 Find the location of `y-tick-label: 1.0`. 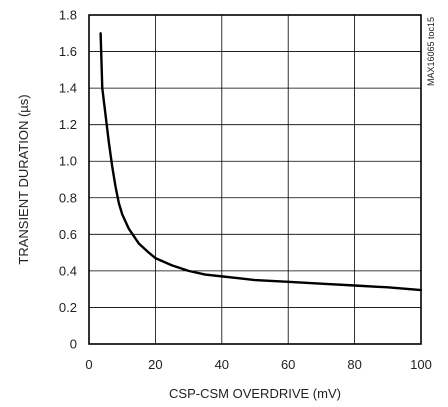

y-tick-label: 1.0 is located at coordinates (68, 161).